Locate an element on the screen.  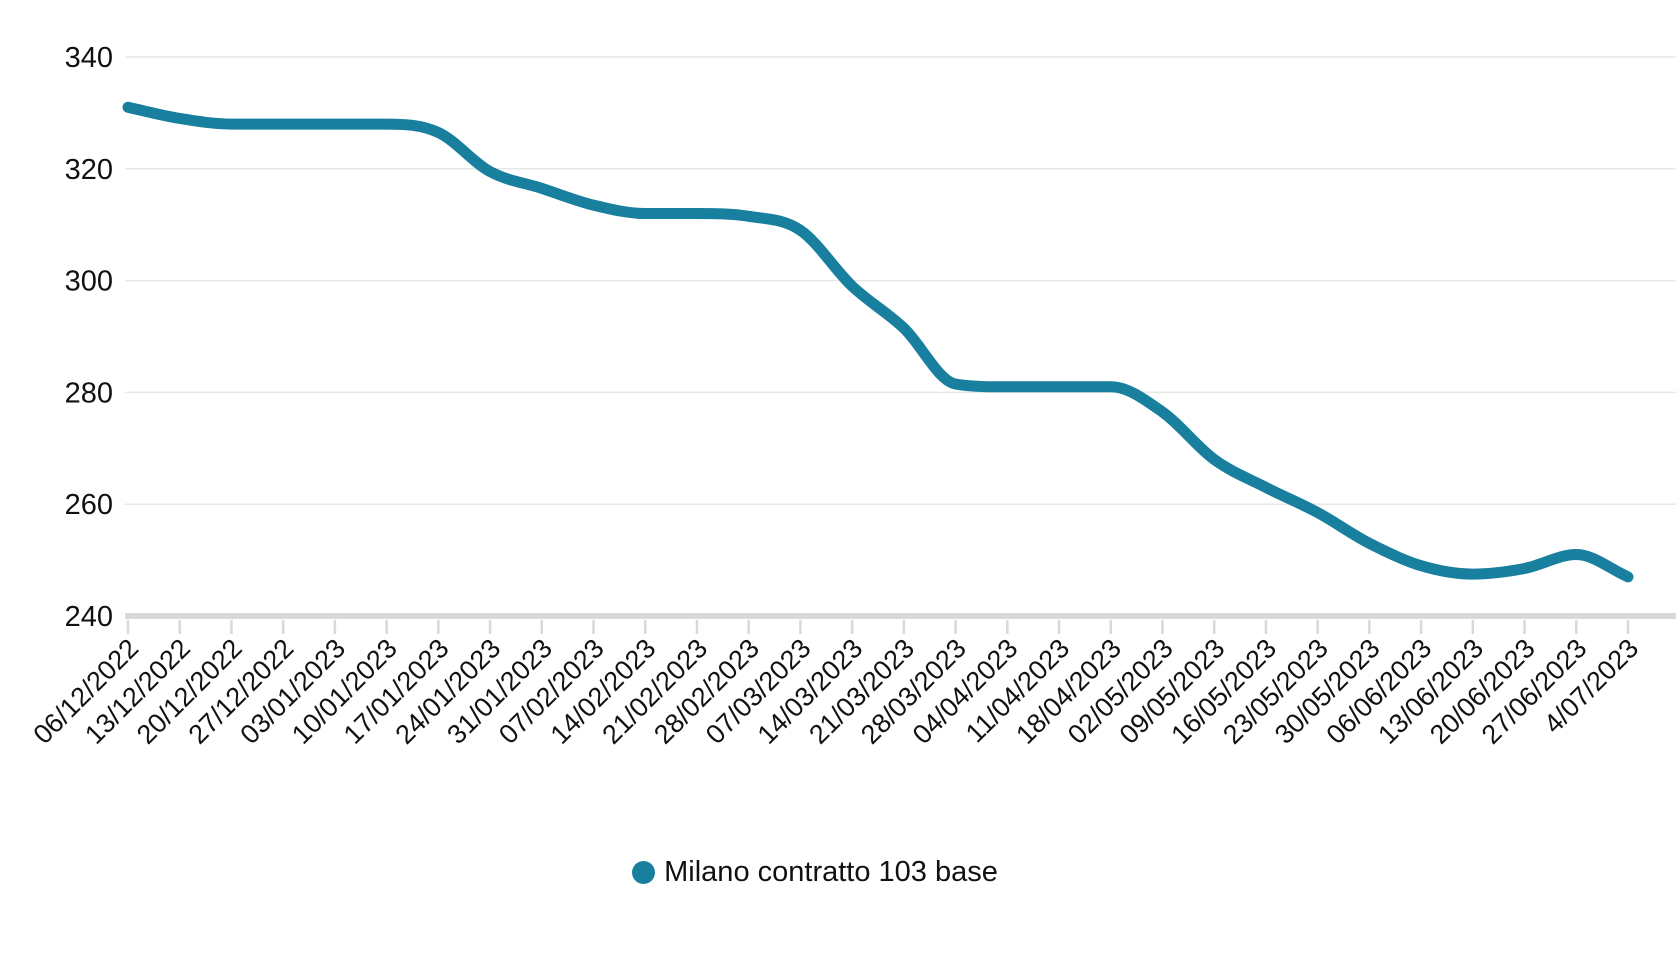
y-axis-label: 260 is located at coordinates (89, 505).